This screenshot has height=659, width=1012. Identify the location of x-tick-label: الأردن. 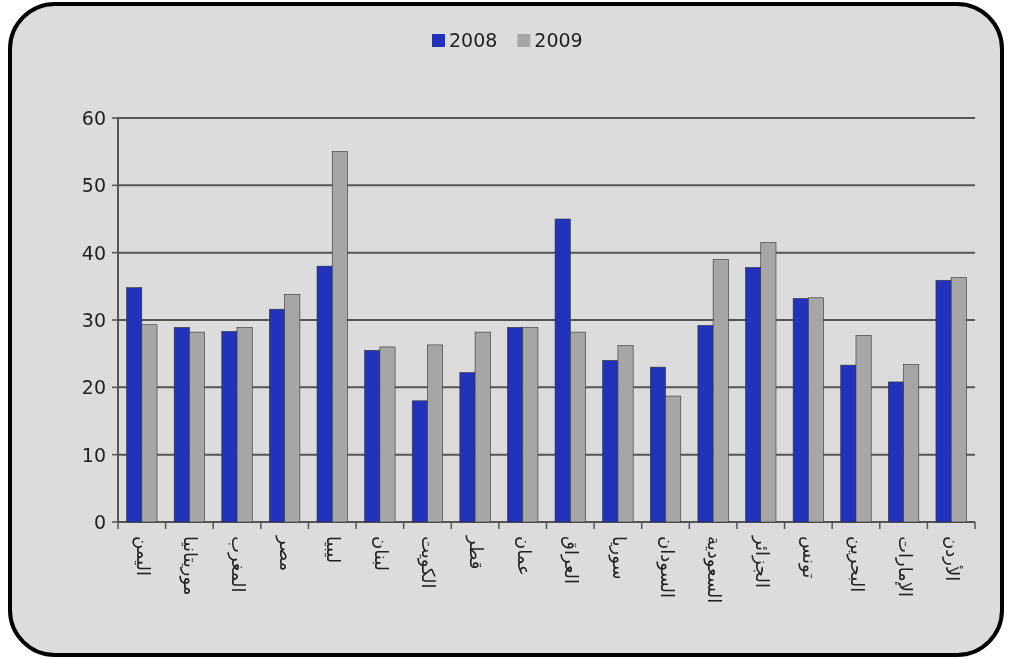
(953, 559).